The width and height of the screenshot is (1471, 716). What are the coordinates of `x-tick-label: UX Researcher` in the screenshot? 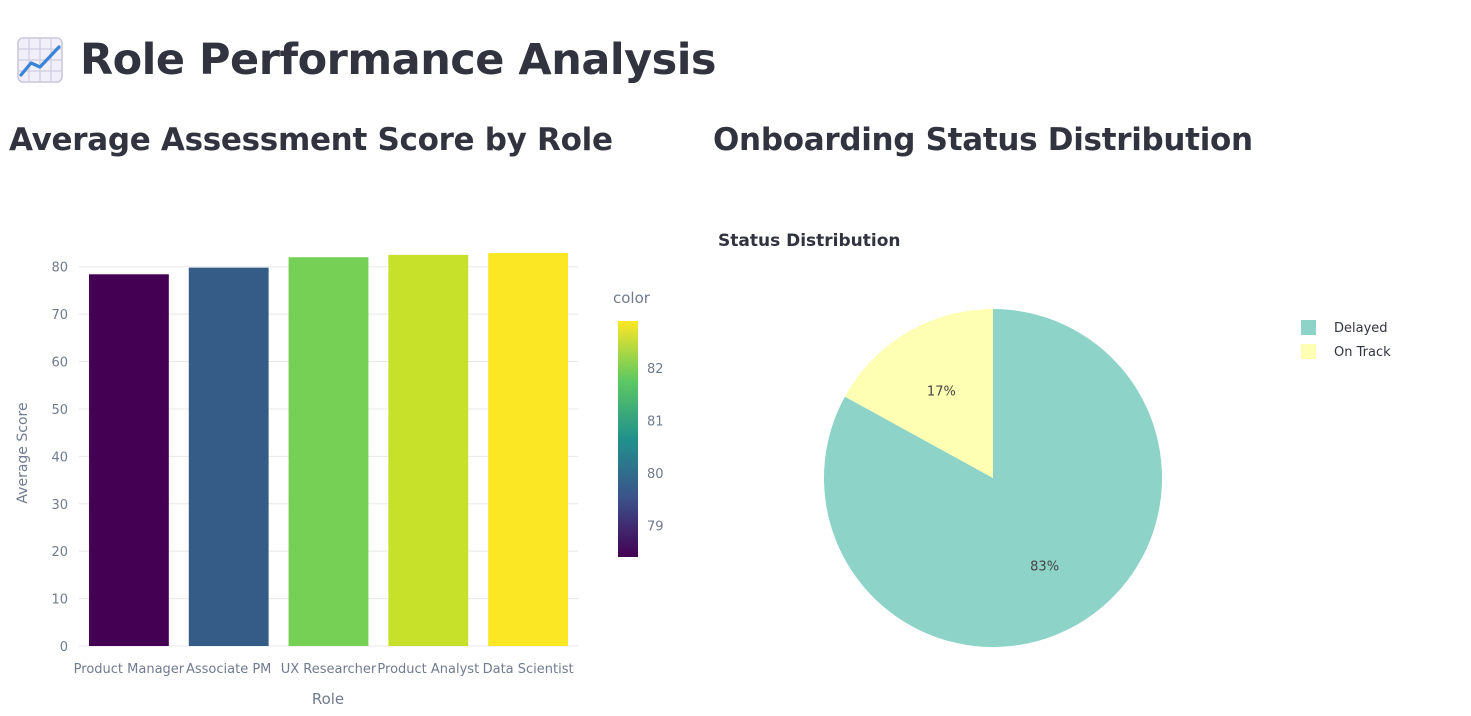 It's located at (329, 669).